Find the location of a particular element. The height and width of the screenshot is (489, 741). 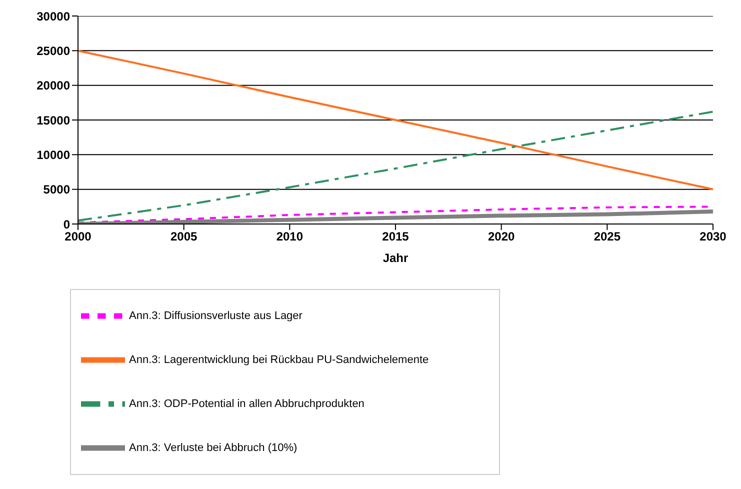

y-tick-label: 10000 is located at coordinates (53, 155).